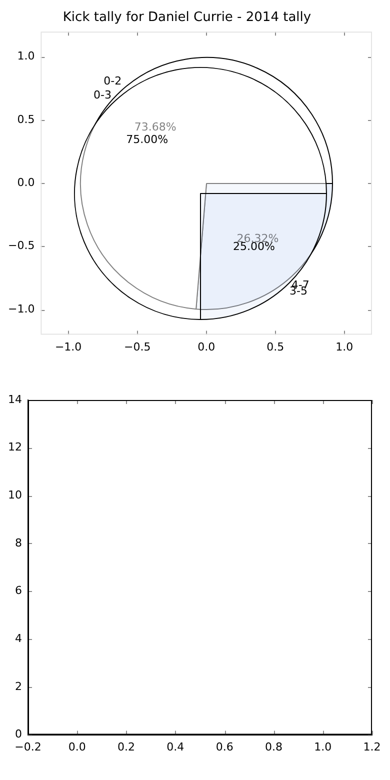 The width and height of the screenshot is (390, 780). What do you see at coordinates (26, 56) in the screenshot?
I see `y-tick-label: 1.0` at bounding box center [26, 56].